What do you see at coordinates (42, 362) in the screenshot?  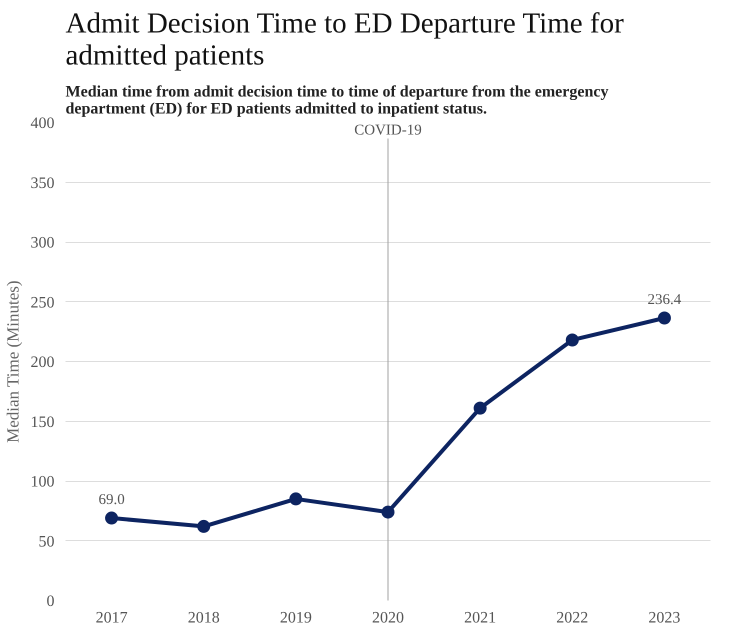 I see `y-tick-label: 200` at bounding box center [42, 362].